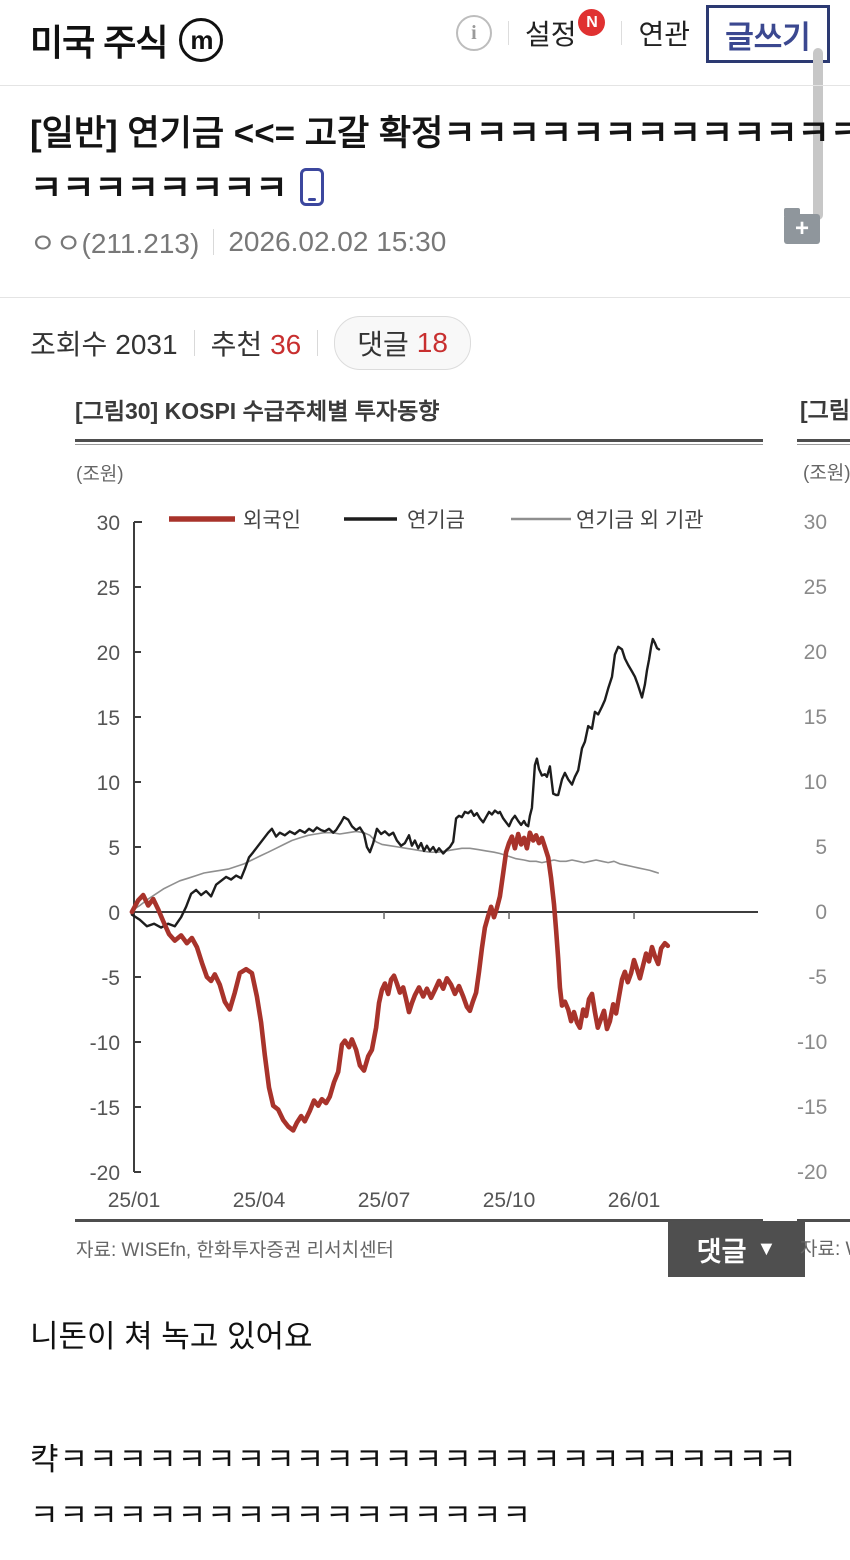 The image size is (850, 1560). What do you see at coordinates (311, 187) in the screenshot?
I see `mobile-phone-icon` at bounding box center [311, 187].